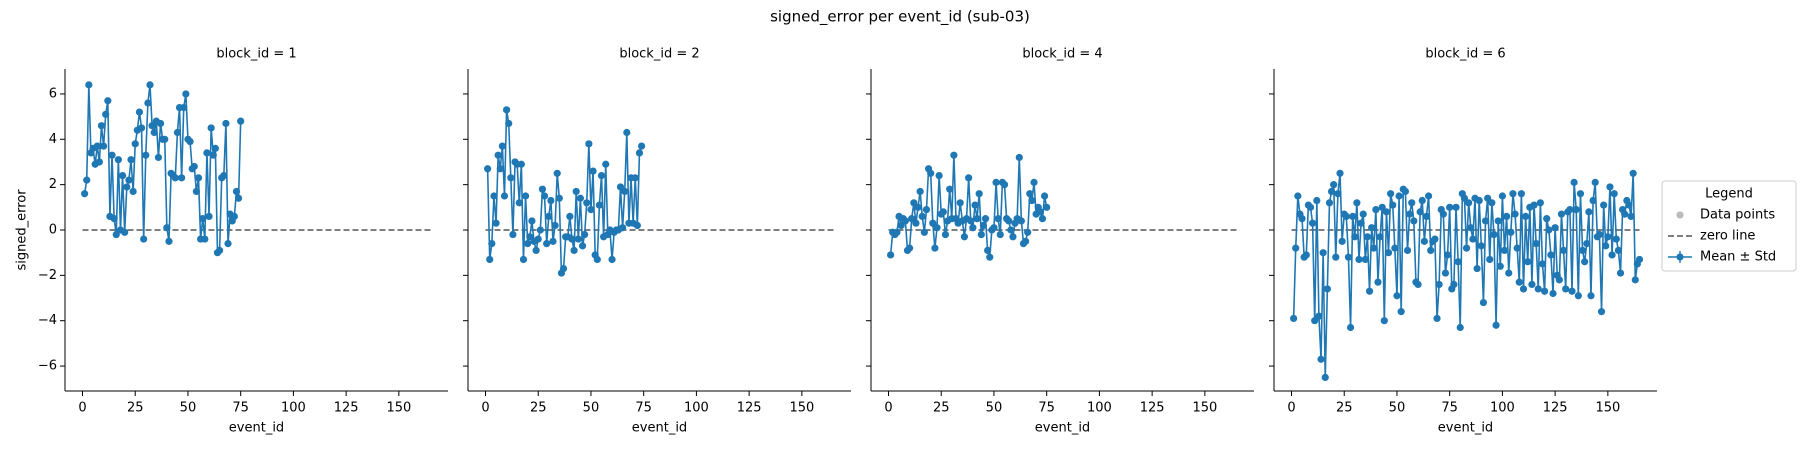 This screenshot has width=1800, height=450. Describe the element at coordinates (659, 428) in the screenshot. I see `x-axis-label: event_id` at that location.